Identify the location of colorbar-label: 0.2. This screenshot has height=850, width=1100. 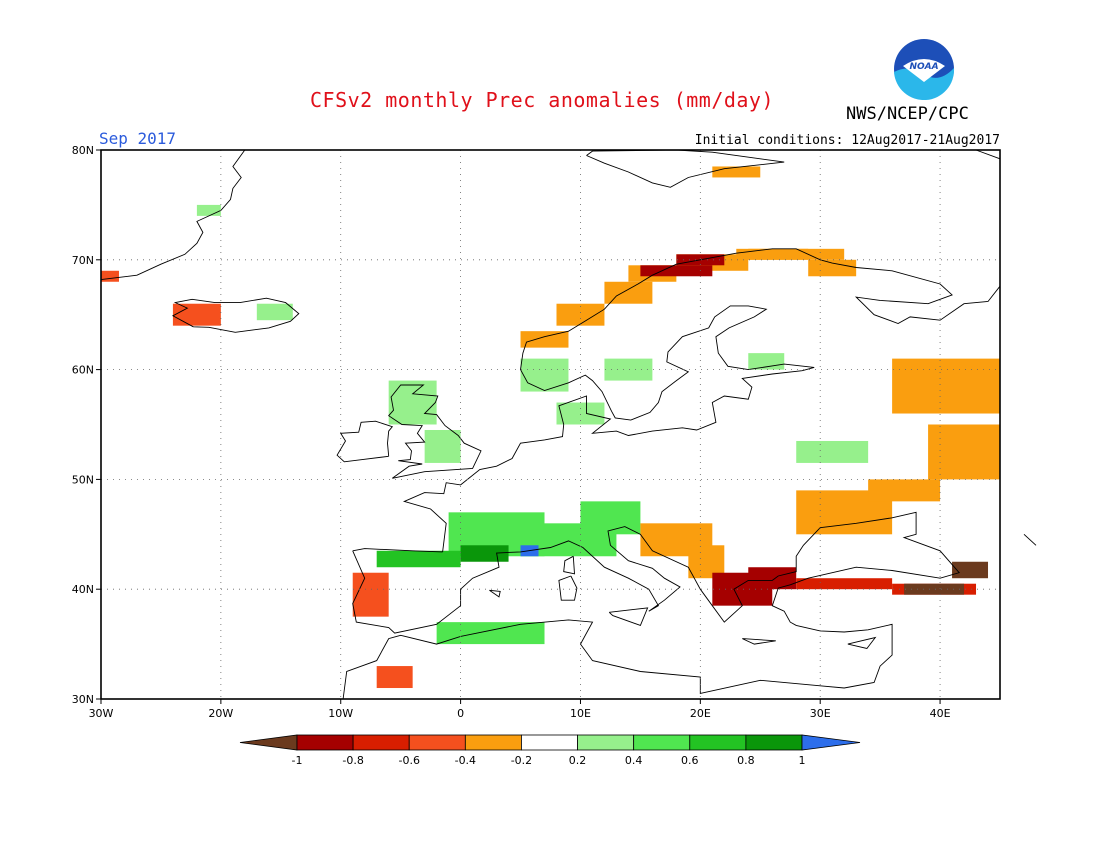
(578, 760).